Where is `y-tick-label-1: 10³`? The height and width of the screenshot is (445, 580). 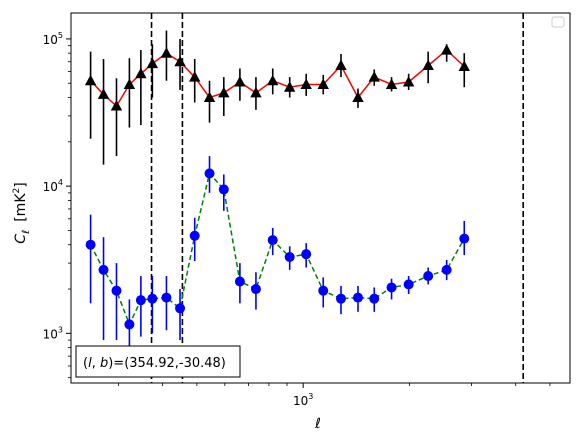
y-tick-label-1: 10³ is located at coordinates (53, 333).